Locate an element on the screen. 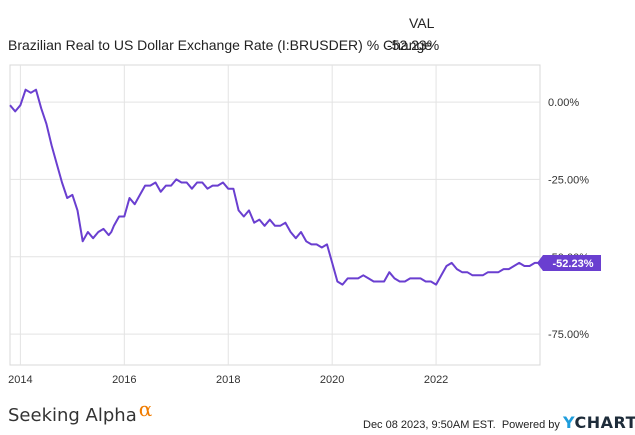 The height and width of the screenshot is (435, 635). end-label-text: -52.23% is located at coordinates (573, 264).